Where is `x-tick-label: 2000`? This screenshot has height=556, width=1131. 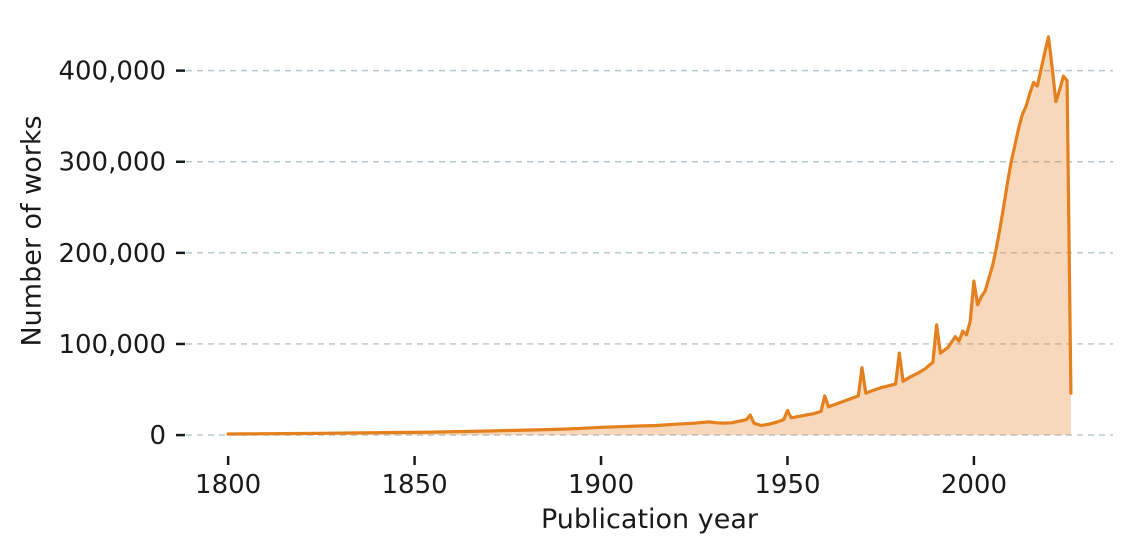
x-tick-label: 2000 is located at coordinates (974, 485).